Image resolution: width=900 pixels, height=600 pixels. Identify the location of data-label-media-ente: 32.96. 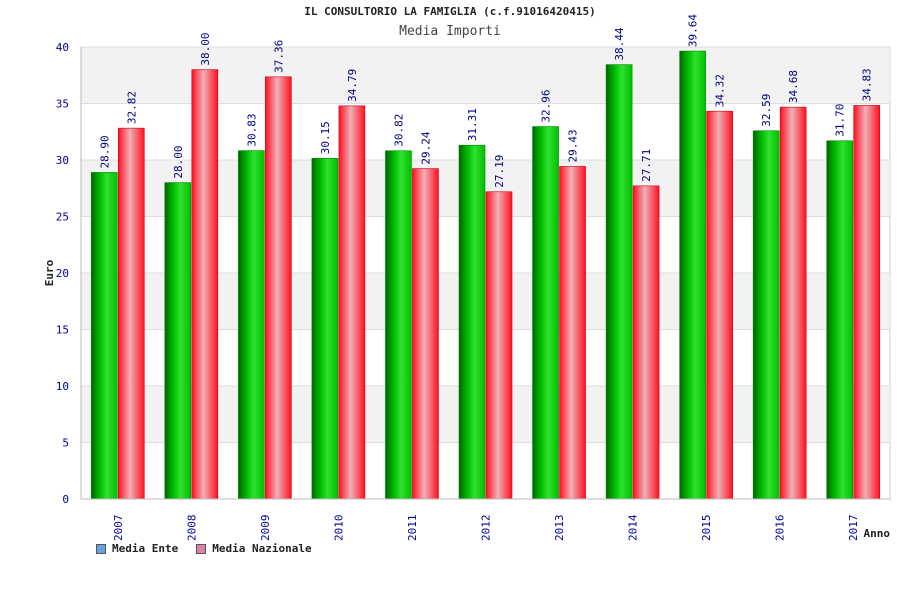
(546, 105).